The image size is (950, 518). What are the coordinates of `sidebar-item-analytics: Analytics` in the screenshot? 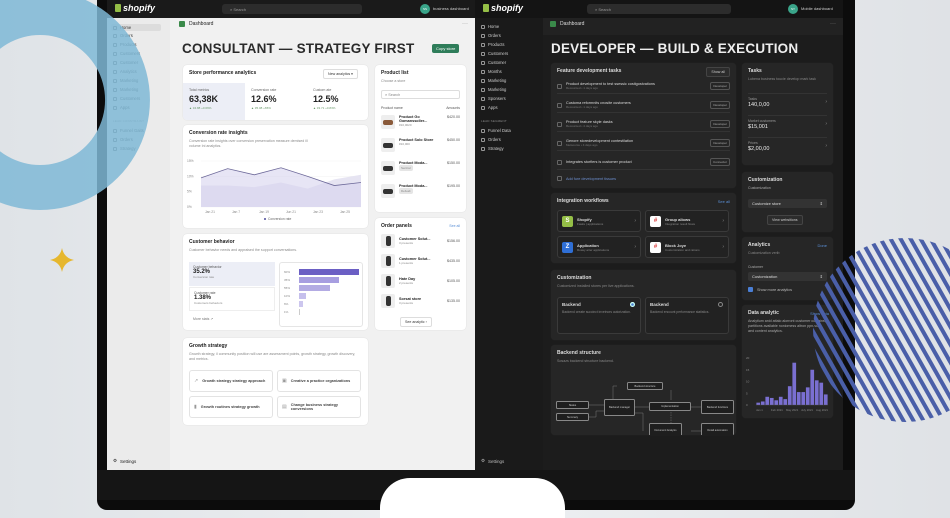 It's located at (125, 71).